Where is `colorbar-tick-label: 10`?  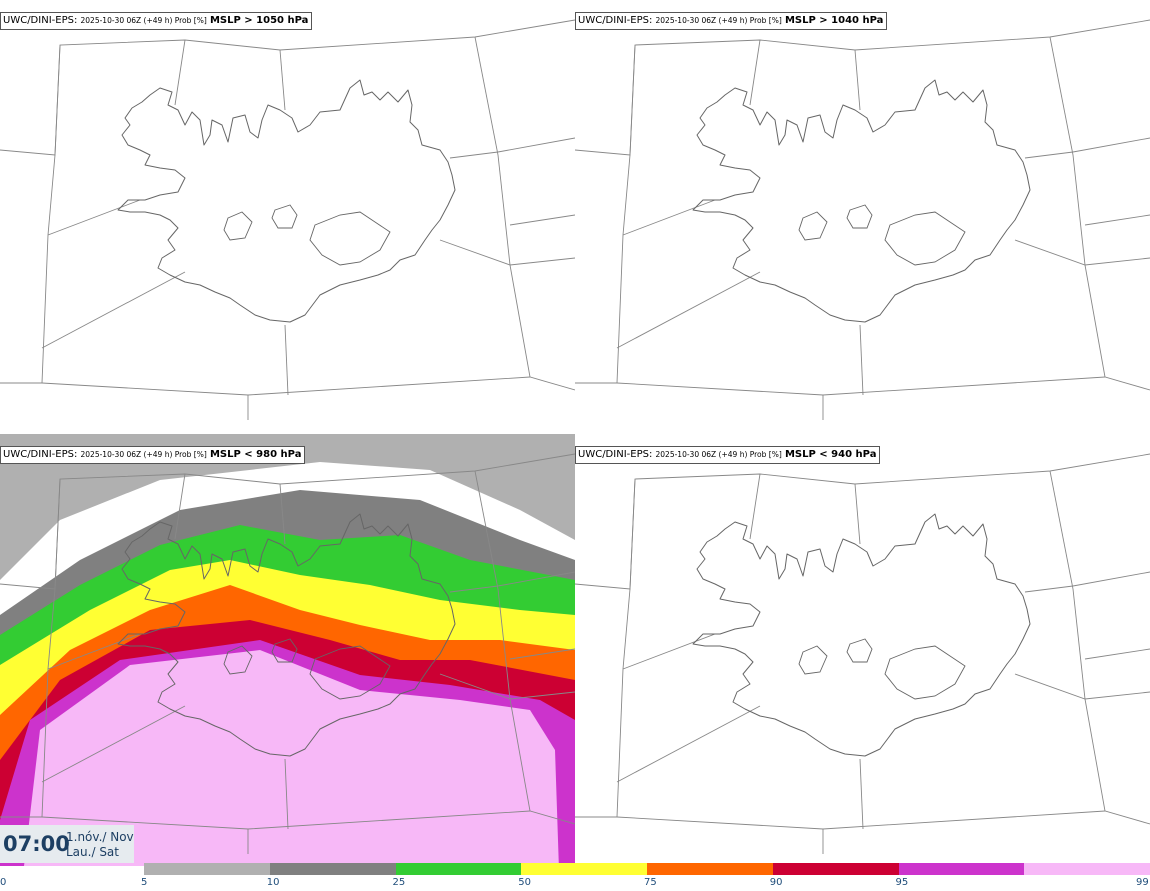 colorbar-tick-label: 10 is located at coordinates (273, 882).